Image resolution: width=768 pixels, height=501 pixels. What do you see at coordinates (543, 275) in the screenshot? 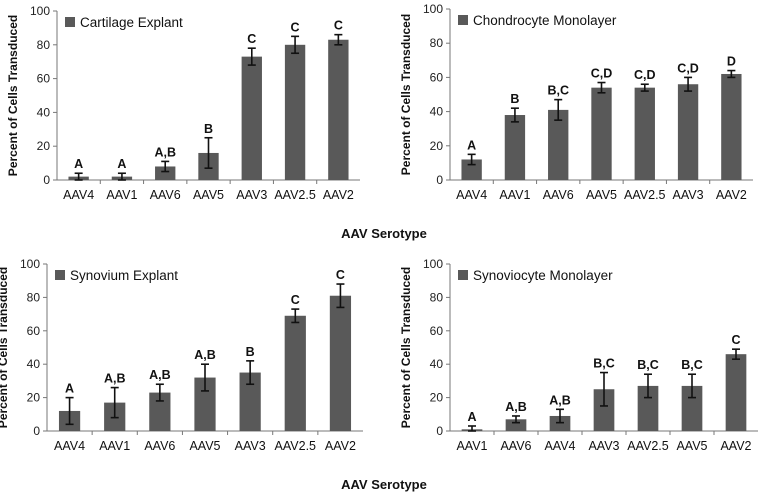
I see `legend-label: Synoviocyte Monolayer` at bounding box center [543, 275].